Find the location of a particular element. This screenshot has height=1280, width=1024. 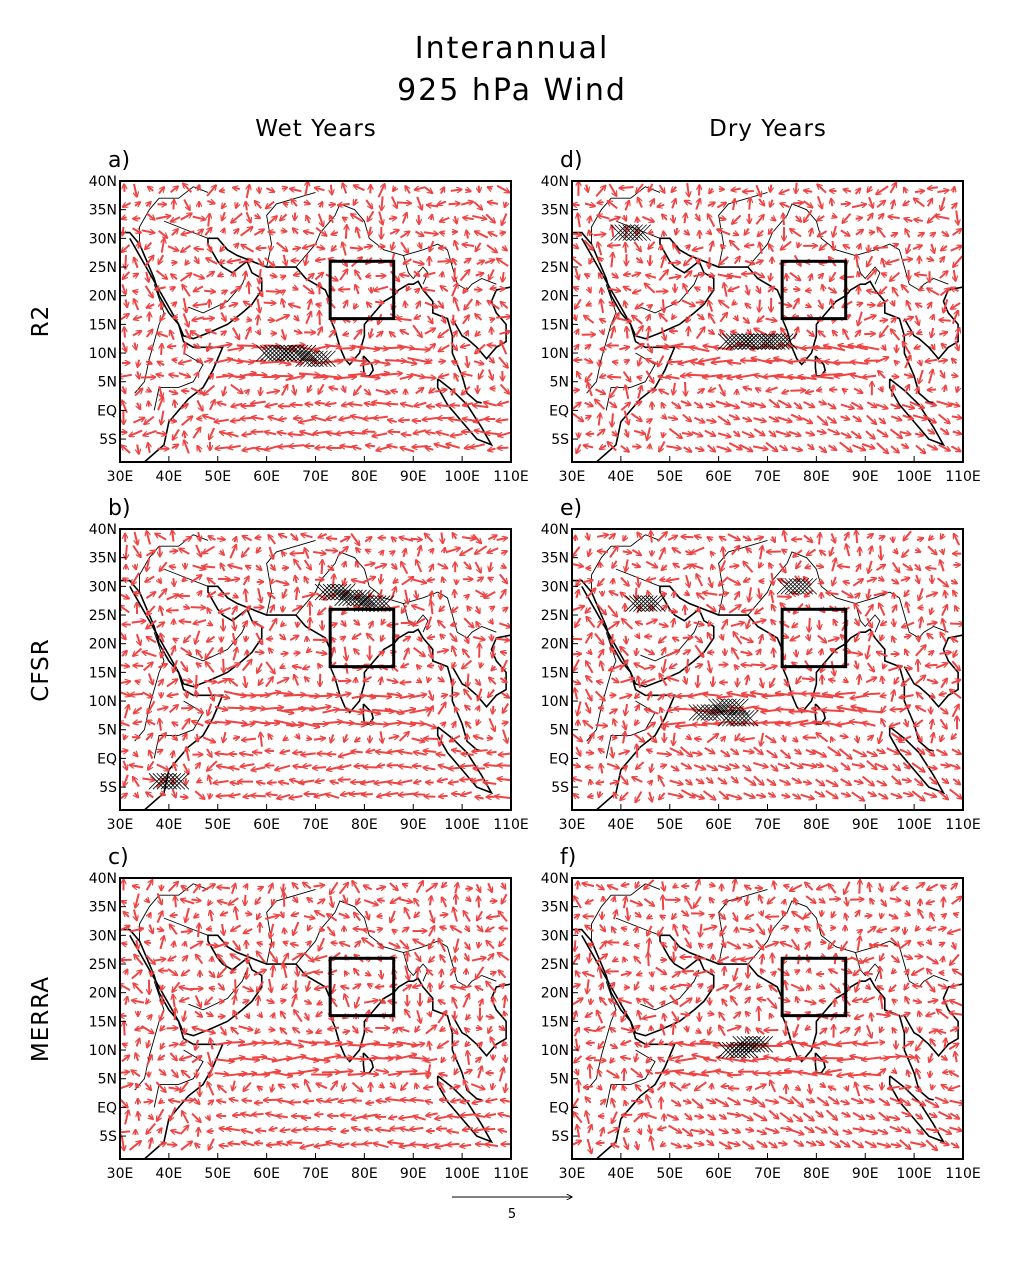

y-tick-label: 5N is located at coordinates (107, 1080).